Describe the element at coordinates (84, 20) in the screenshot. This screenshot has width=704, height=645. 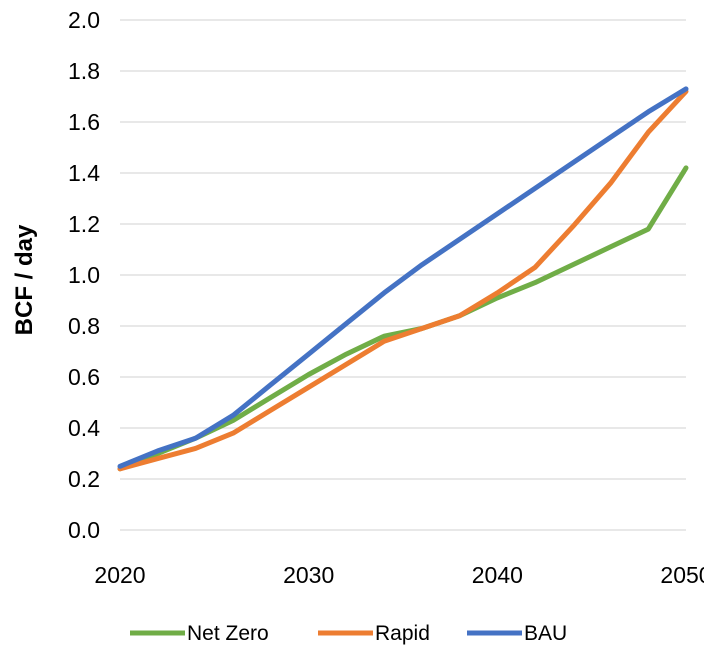
I see `y-tick-label: 2.0` at that location.